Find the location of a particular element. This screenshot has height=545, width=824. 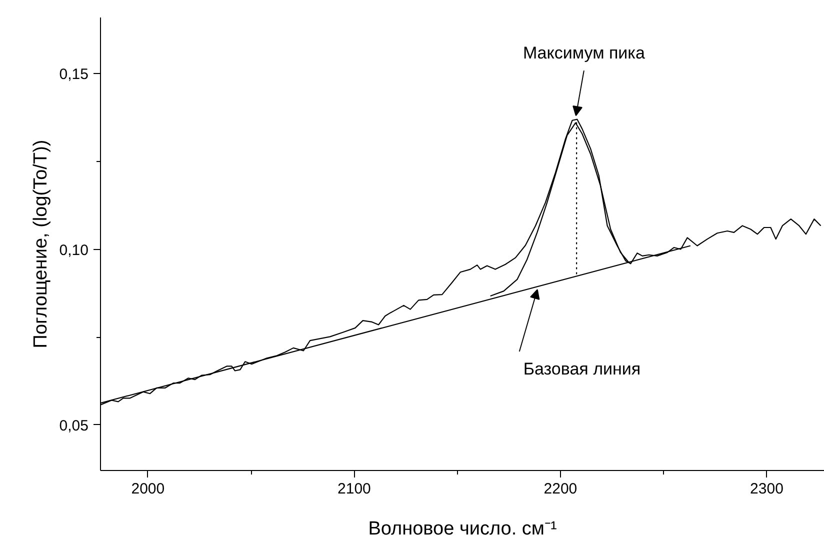

x-axis-title: Волновое число. см⁻¹ is located at coordinates (462, 529).